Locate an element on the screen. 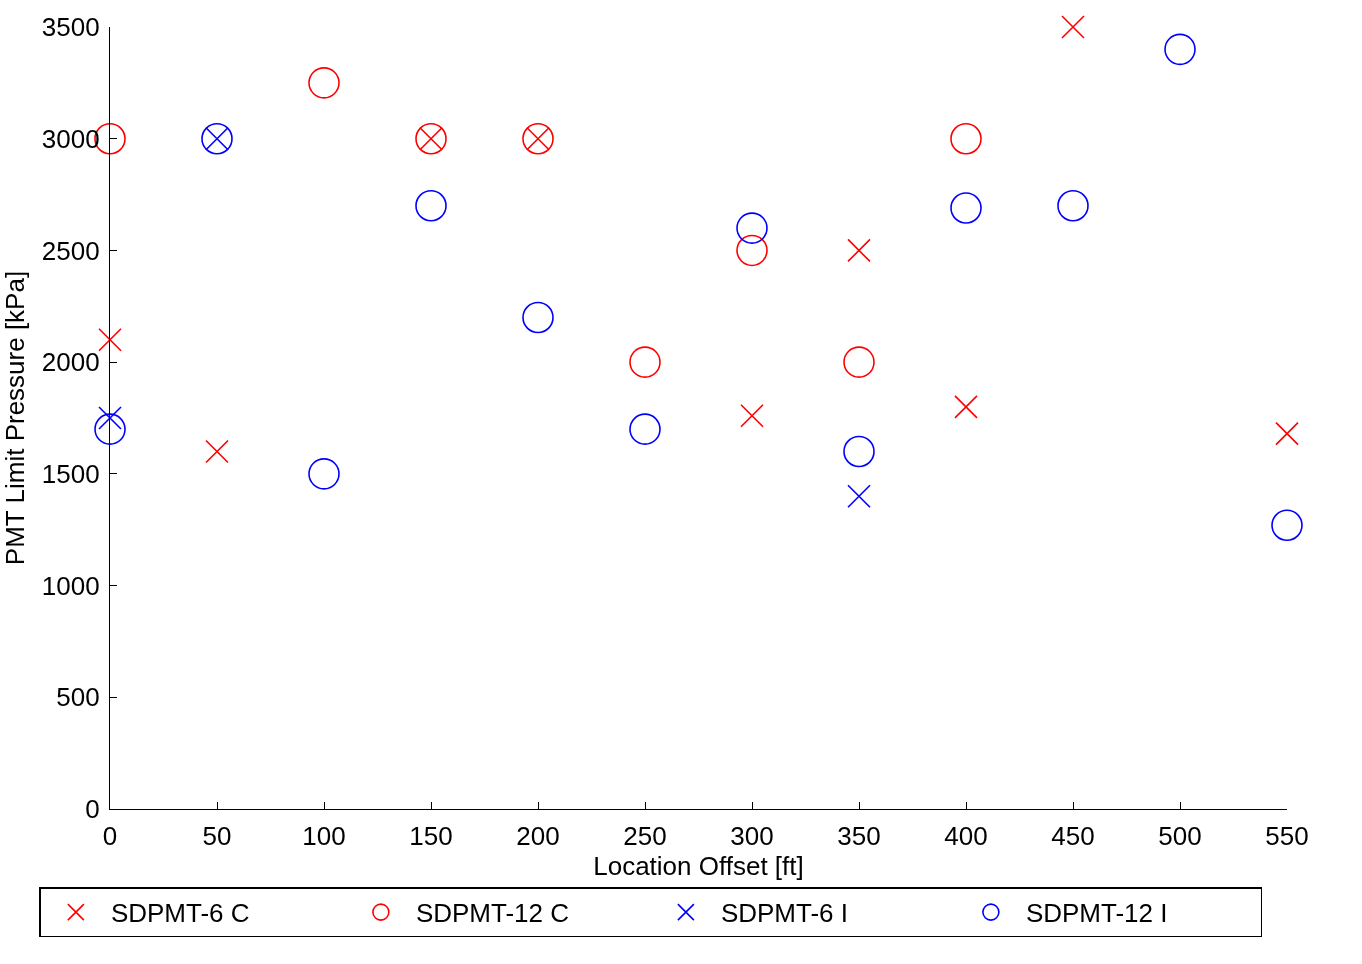 Image resolution: width=1362 pixels, height=964 pixels. y-tick-label: 2000 is located at coordinates (70, 362).